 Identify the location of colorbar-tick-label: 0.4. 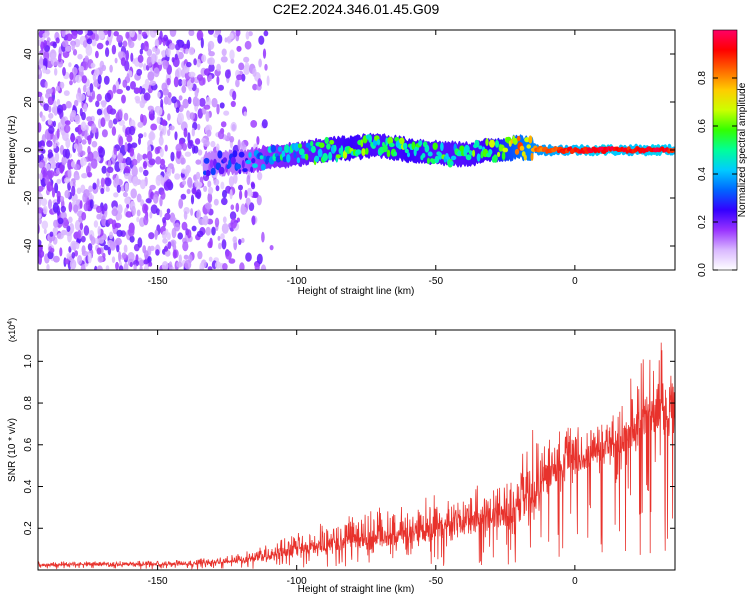
(702, 174).